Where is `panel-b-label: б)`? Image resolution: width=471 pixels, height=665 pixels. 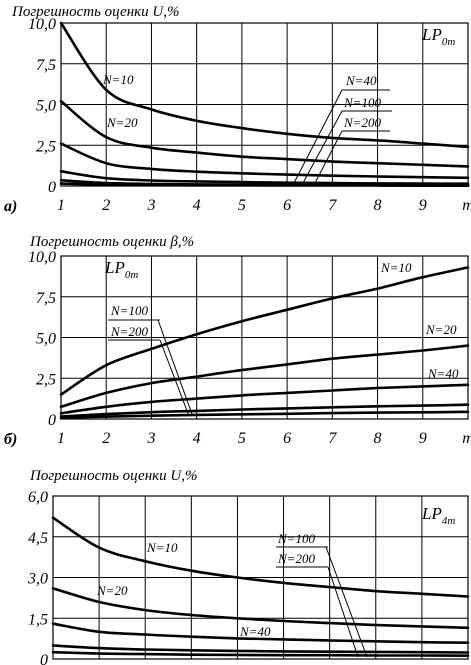
panel-b-label: б) is located at coordinates (10, 439).